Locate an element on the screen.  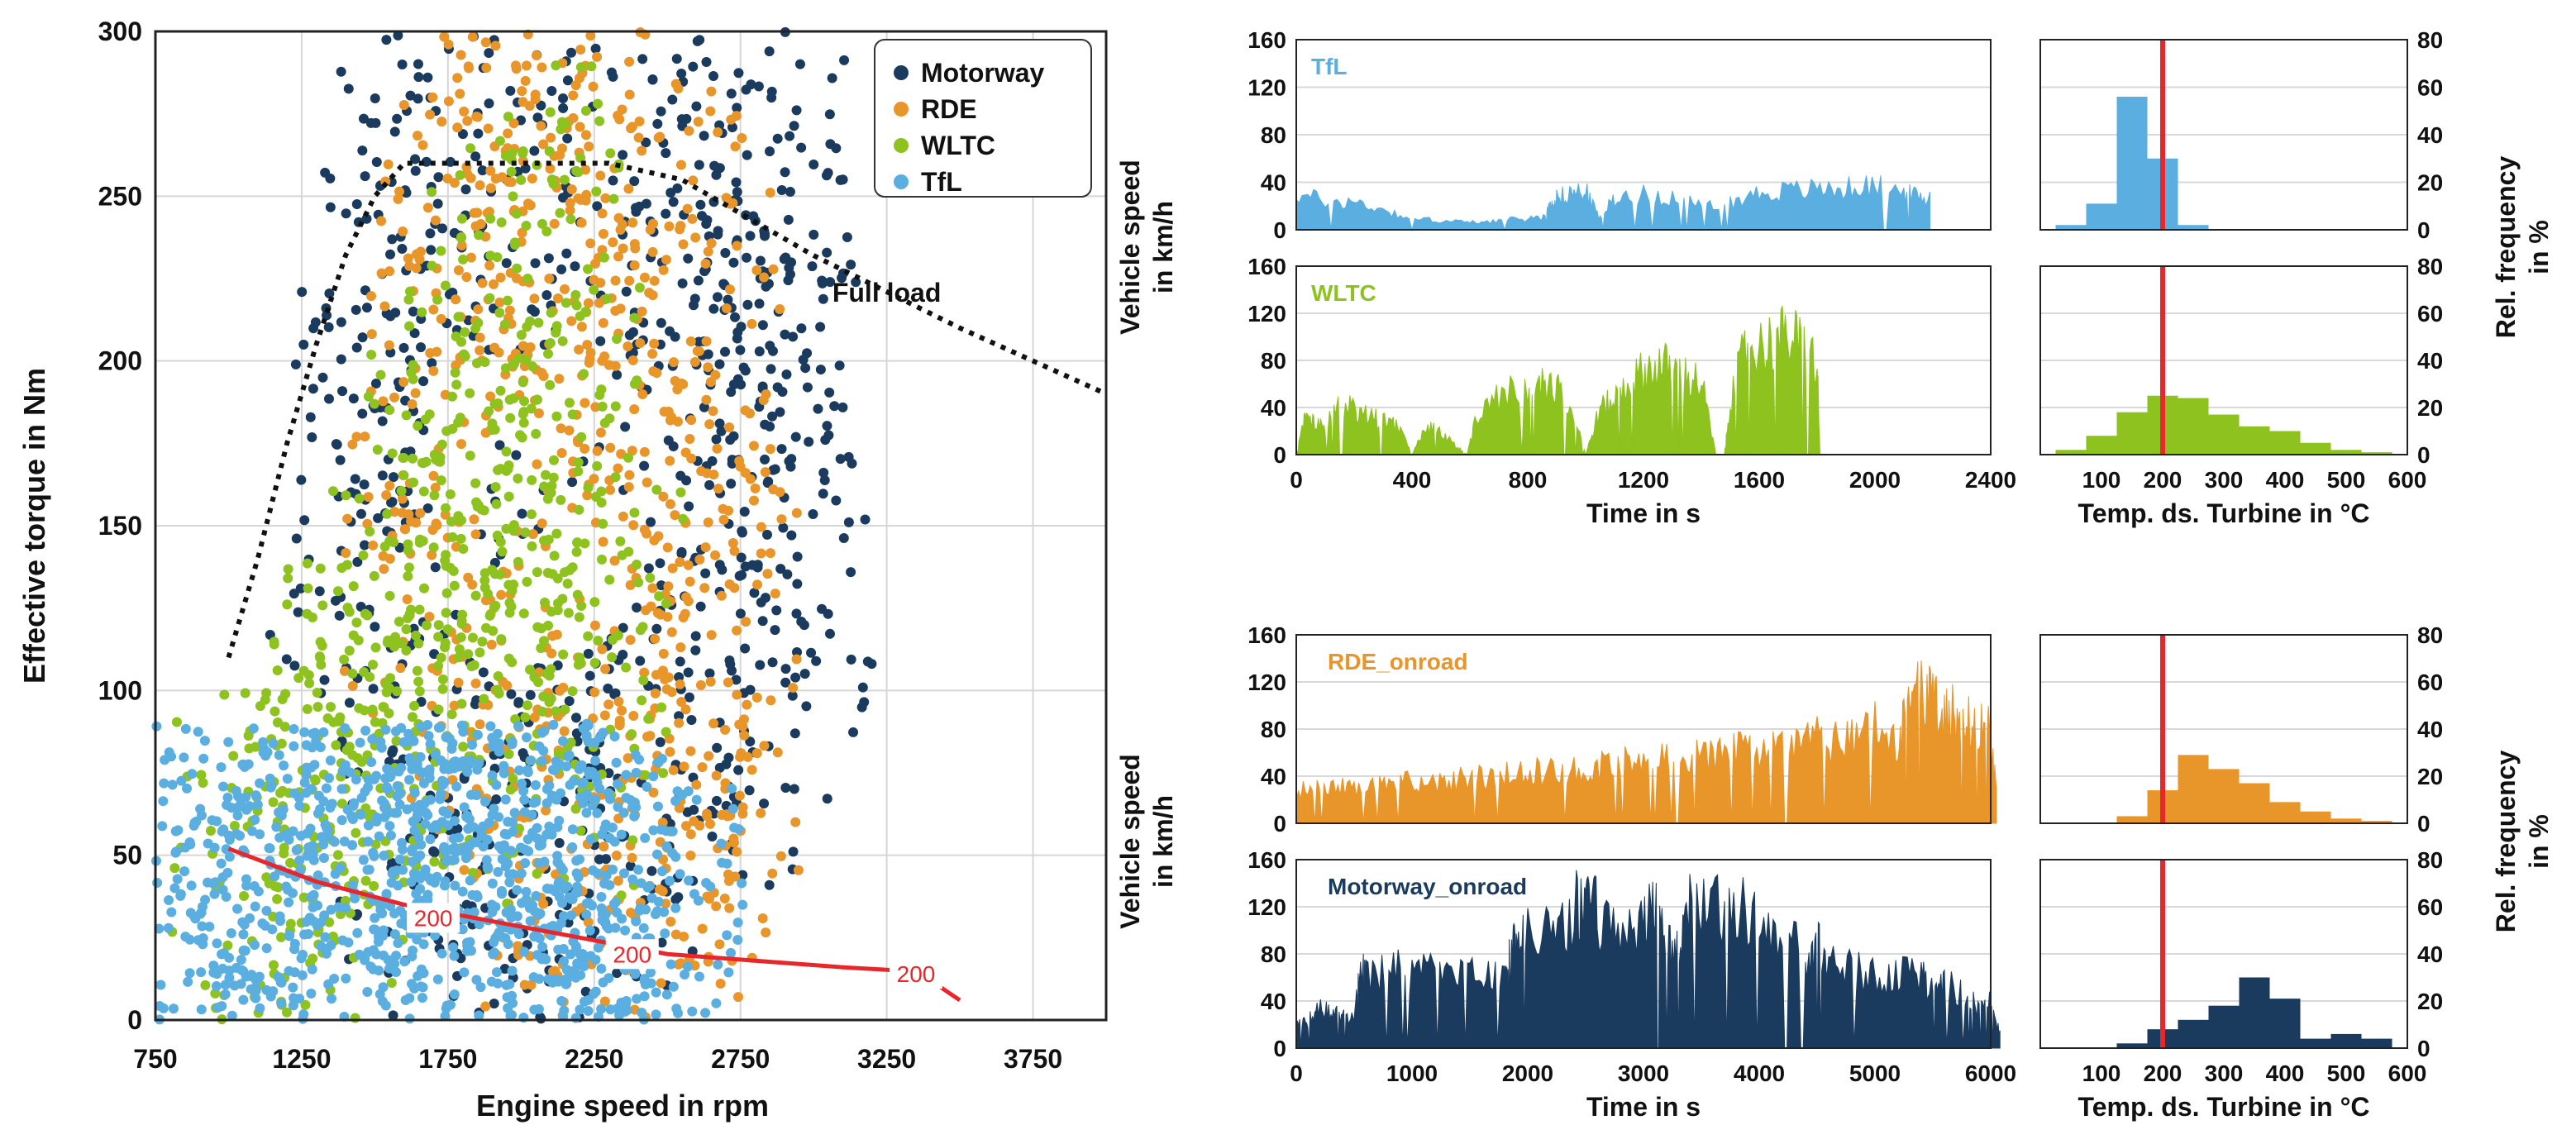
x-tick-label: 750 is located at coordinates (155, 1059).